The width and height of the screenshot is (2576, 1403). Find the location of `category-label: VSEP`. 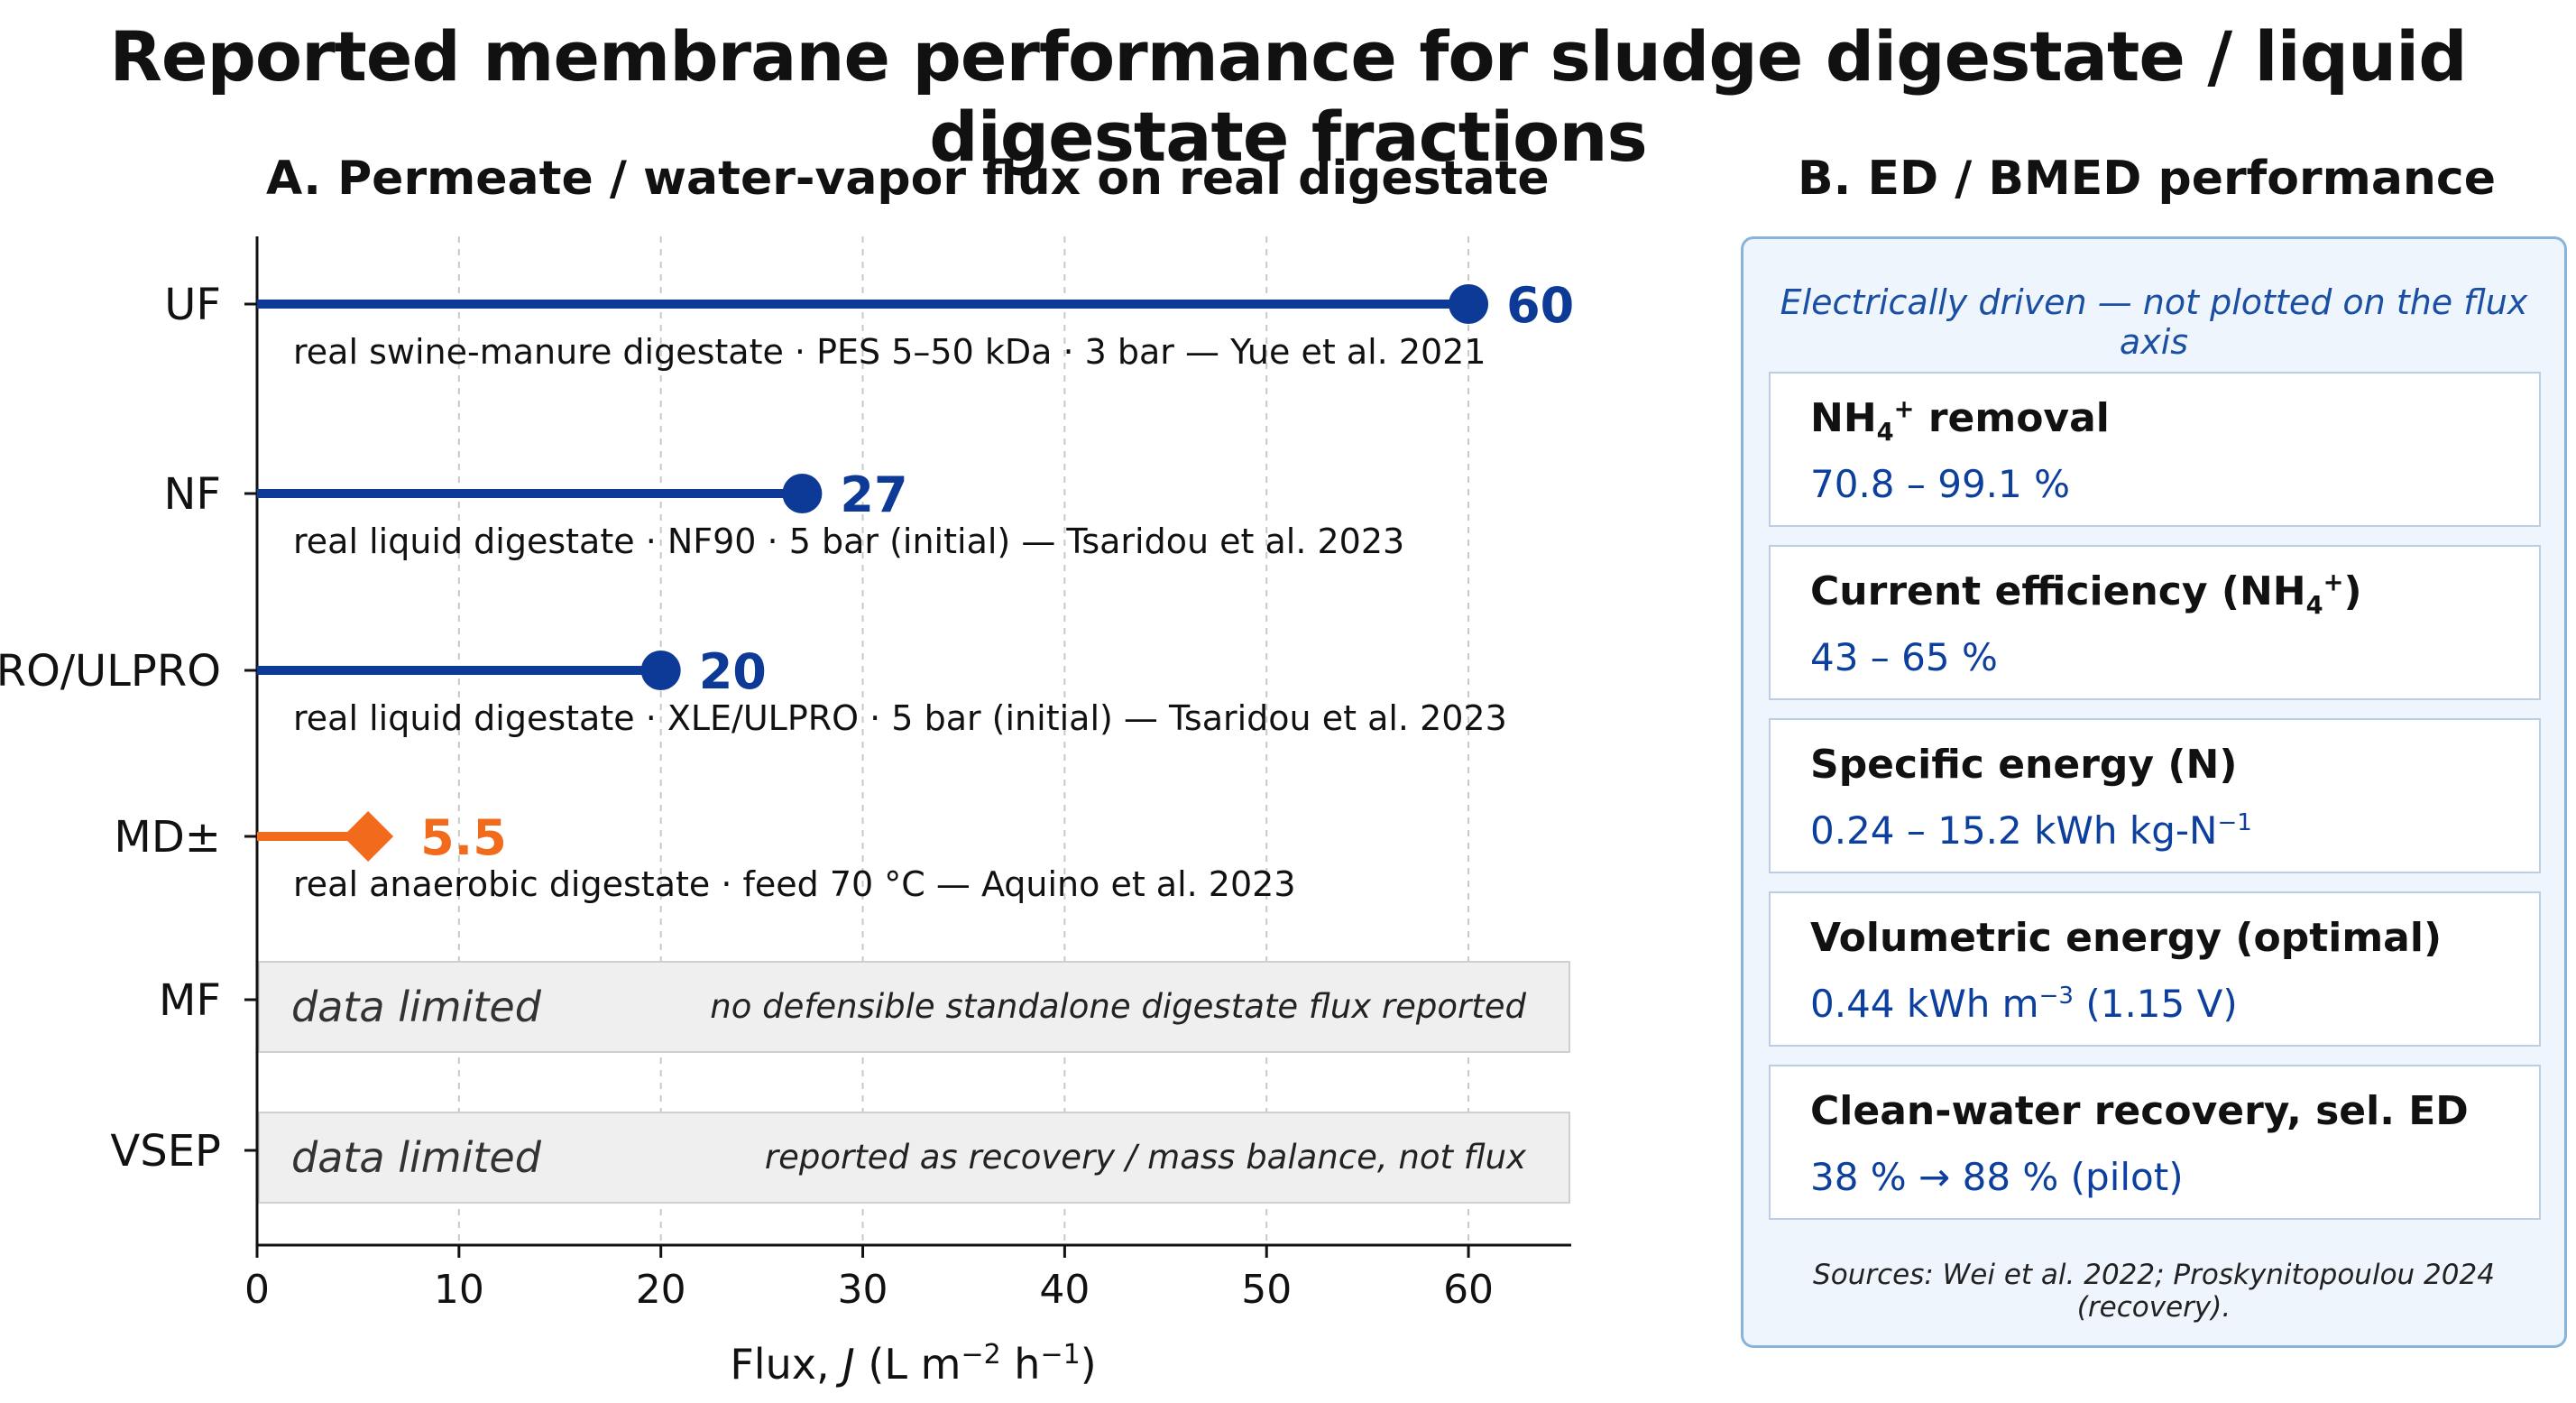

category-label: VSEP is located at coordinates (166, 1151).